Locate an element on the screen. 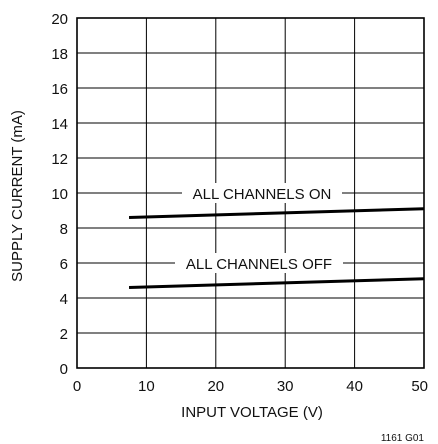  x-tick-label: 10 is located at coordinates (146, 386).